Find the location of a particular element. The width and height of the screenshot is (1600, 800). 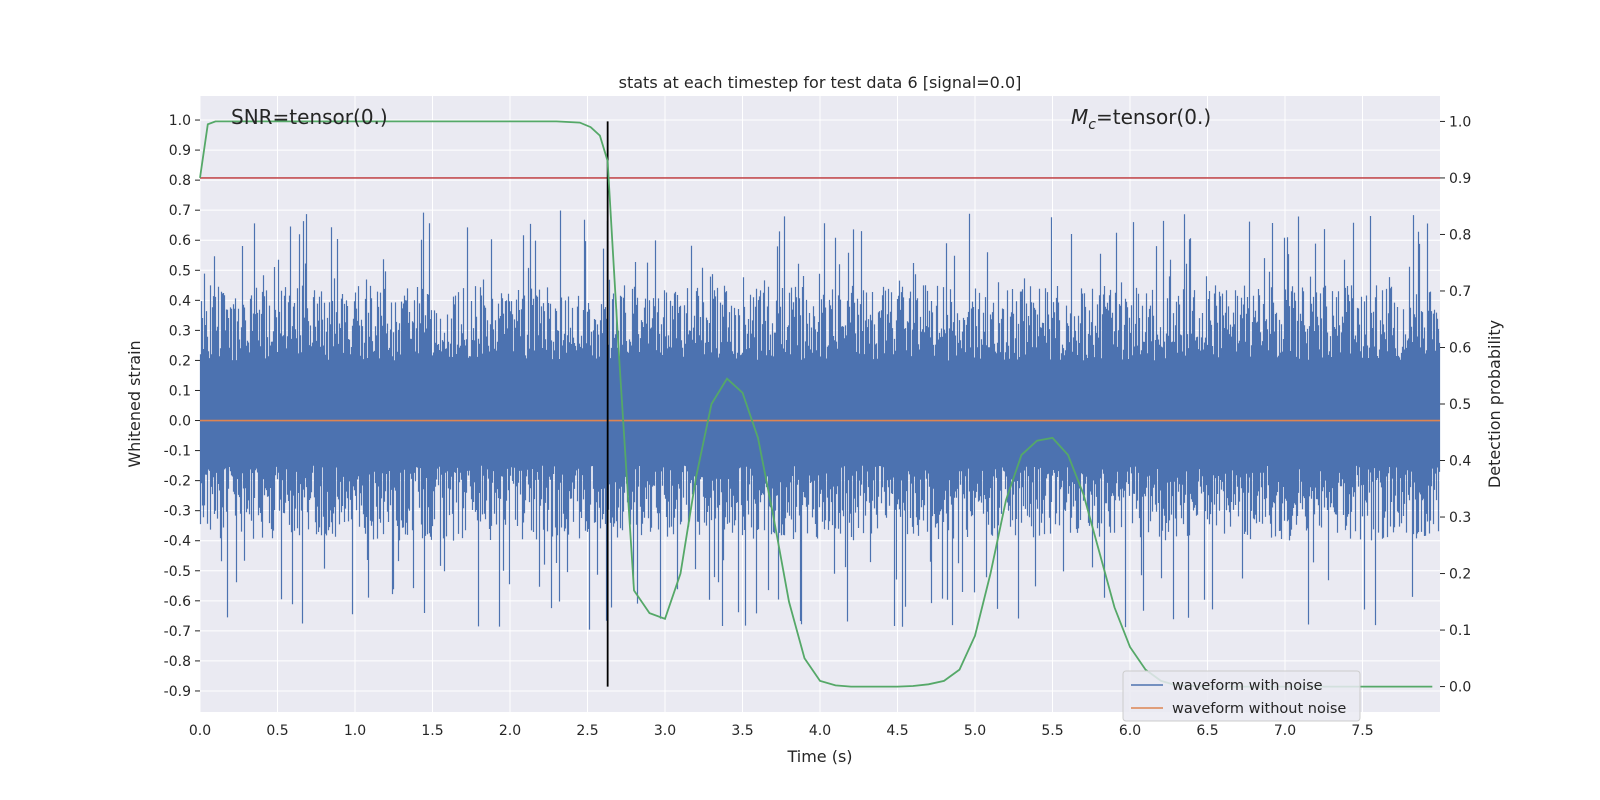

x-tick-label: 1.5 is located at coordinates (432, 731).